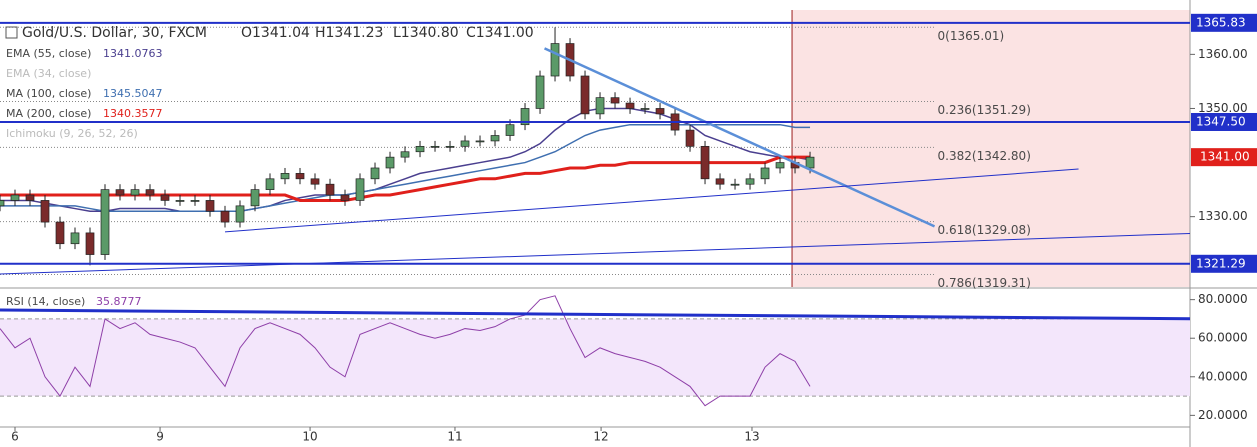 The height and width of the screenshot is (447, 1257). What do you see at coordinates (45, 301) in the screenshot?
I see `rsi-name: RSI (14, close)` at bounding box center [45, 301].